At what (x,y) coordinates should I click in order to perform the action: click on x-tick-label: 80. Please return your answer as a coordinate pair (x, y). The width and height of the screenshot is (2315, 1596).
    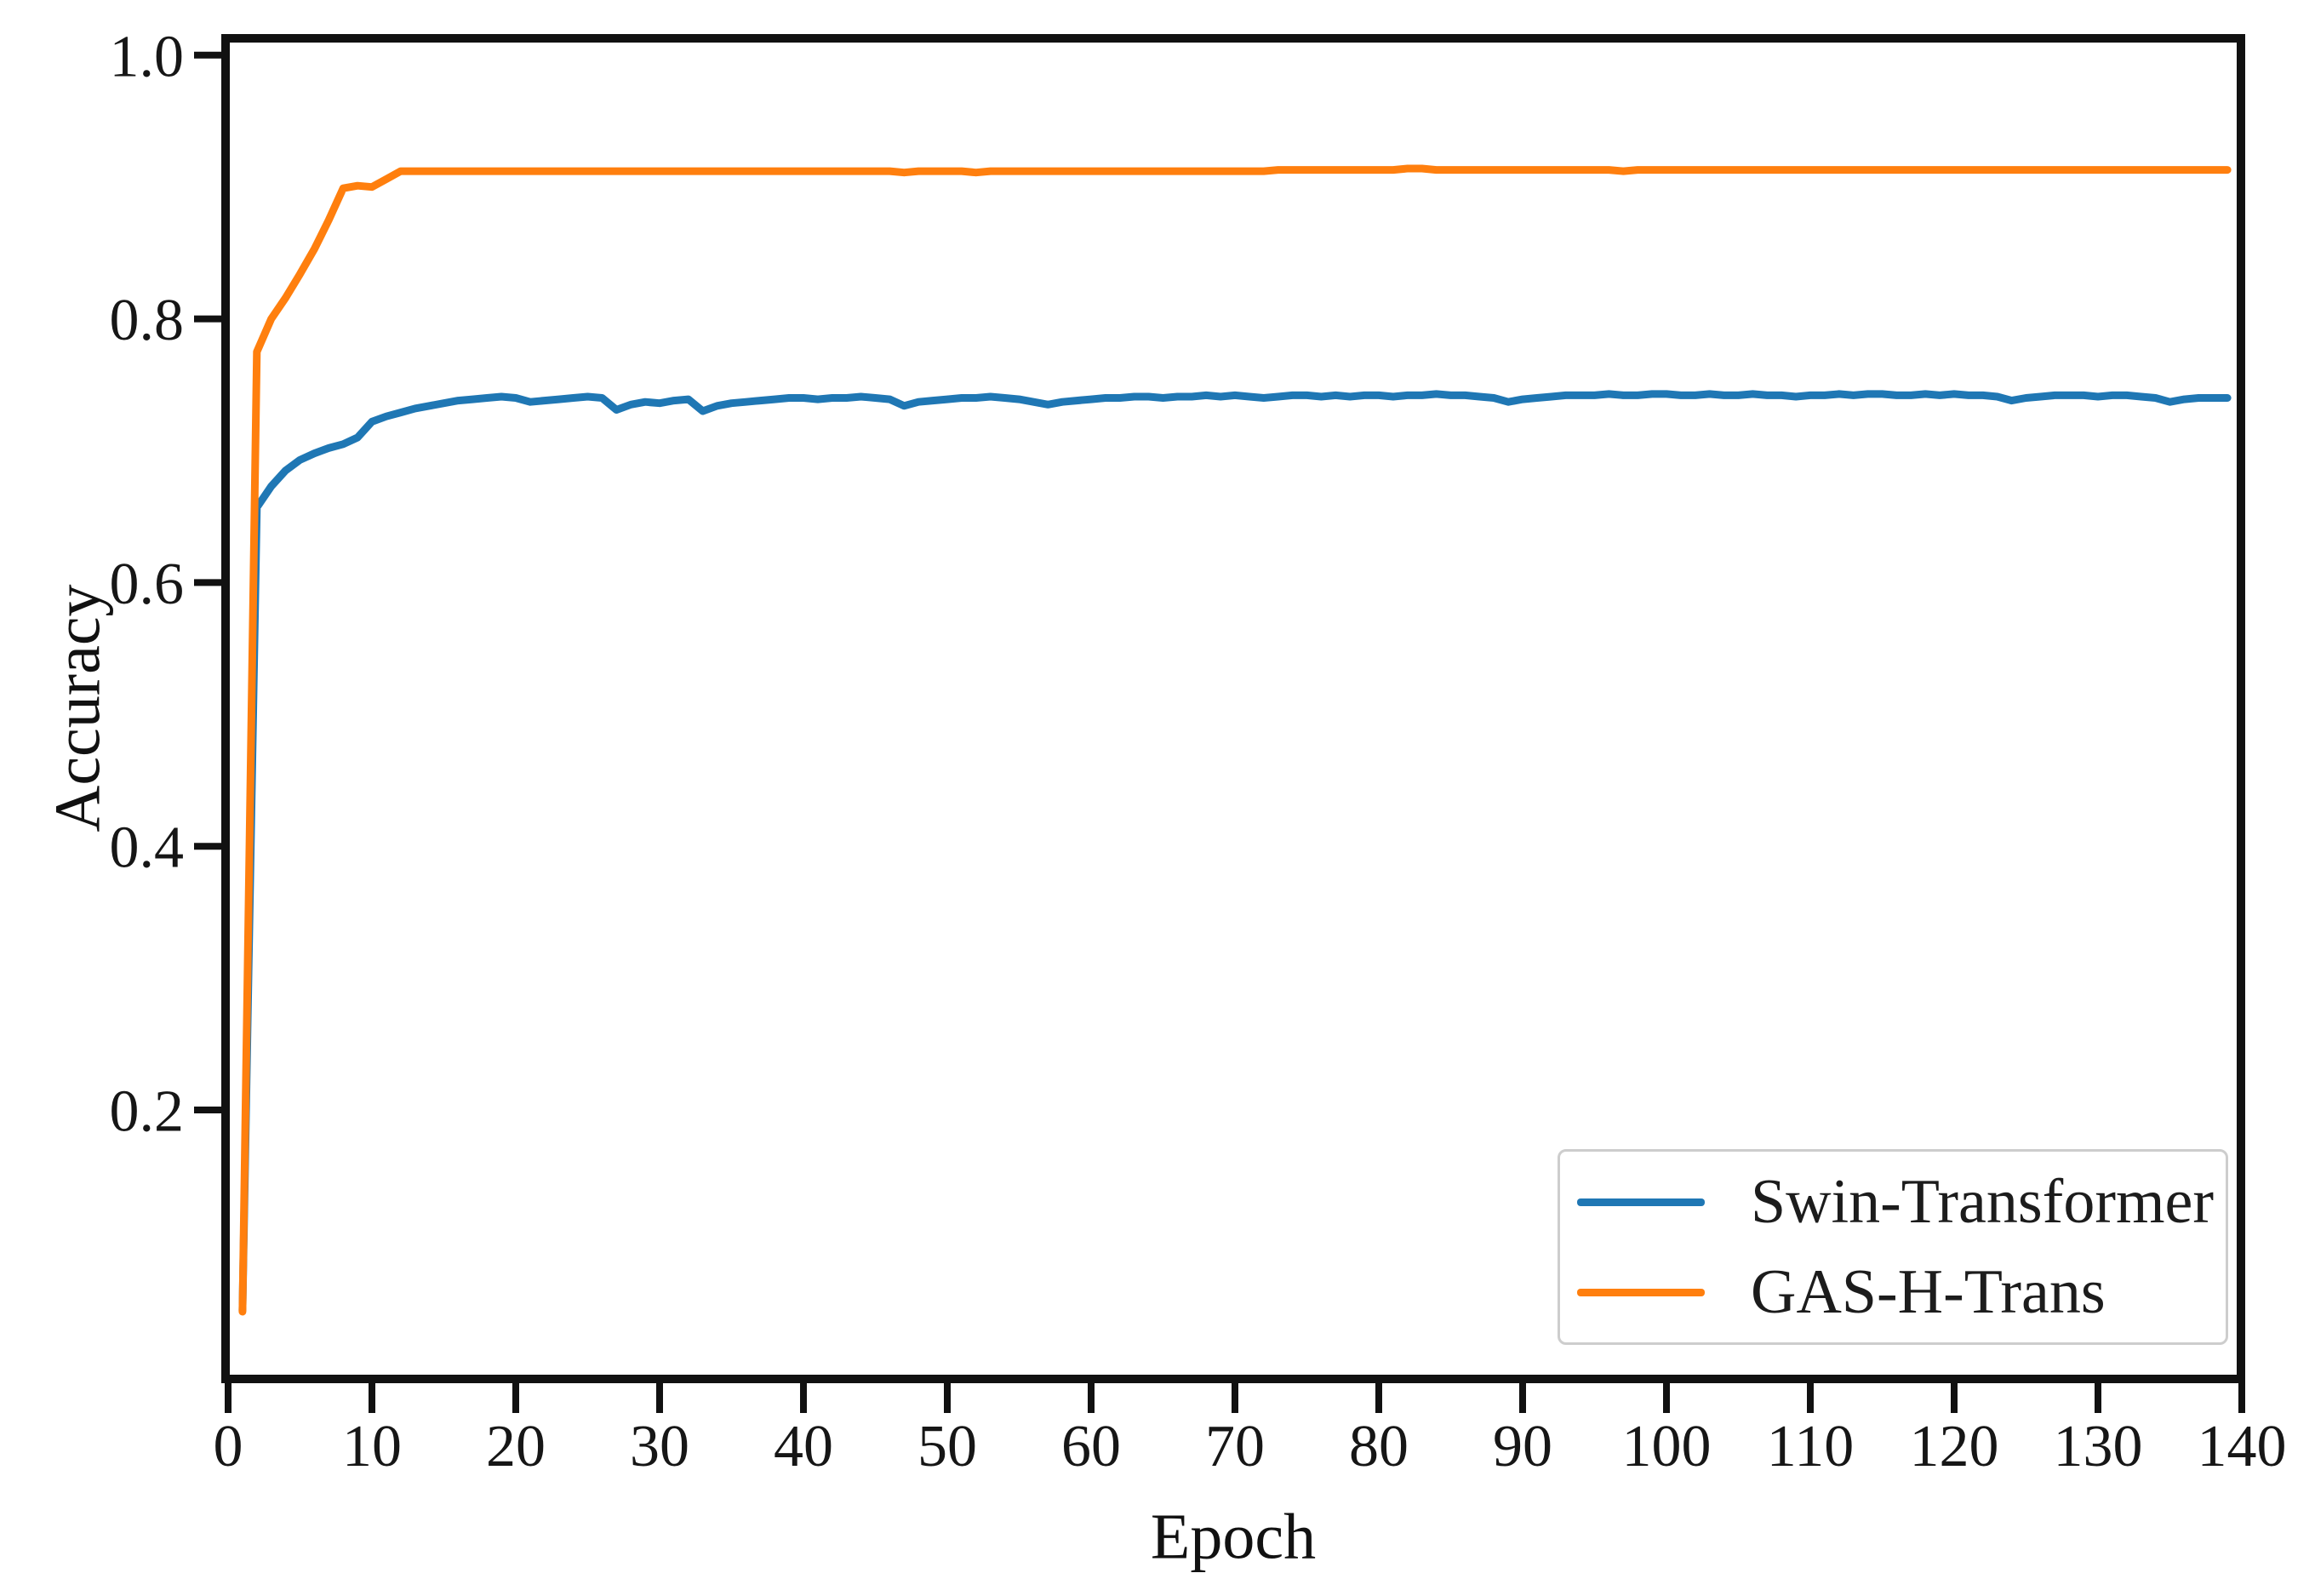
    Looking at the image, I should click on (1379, 1446).